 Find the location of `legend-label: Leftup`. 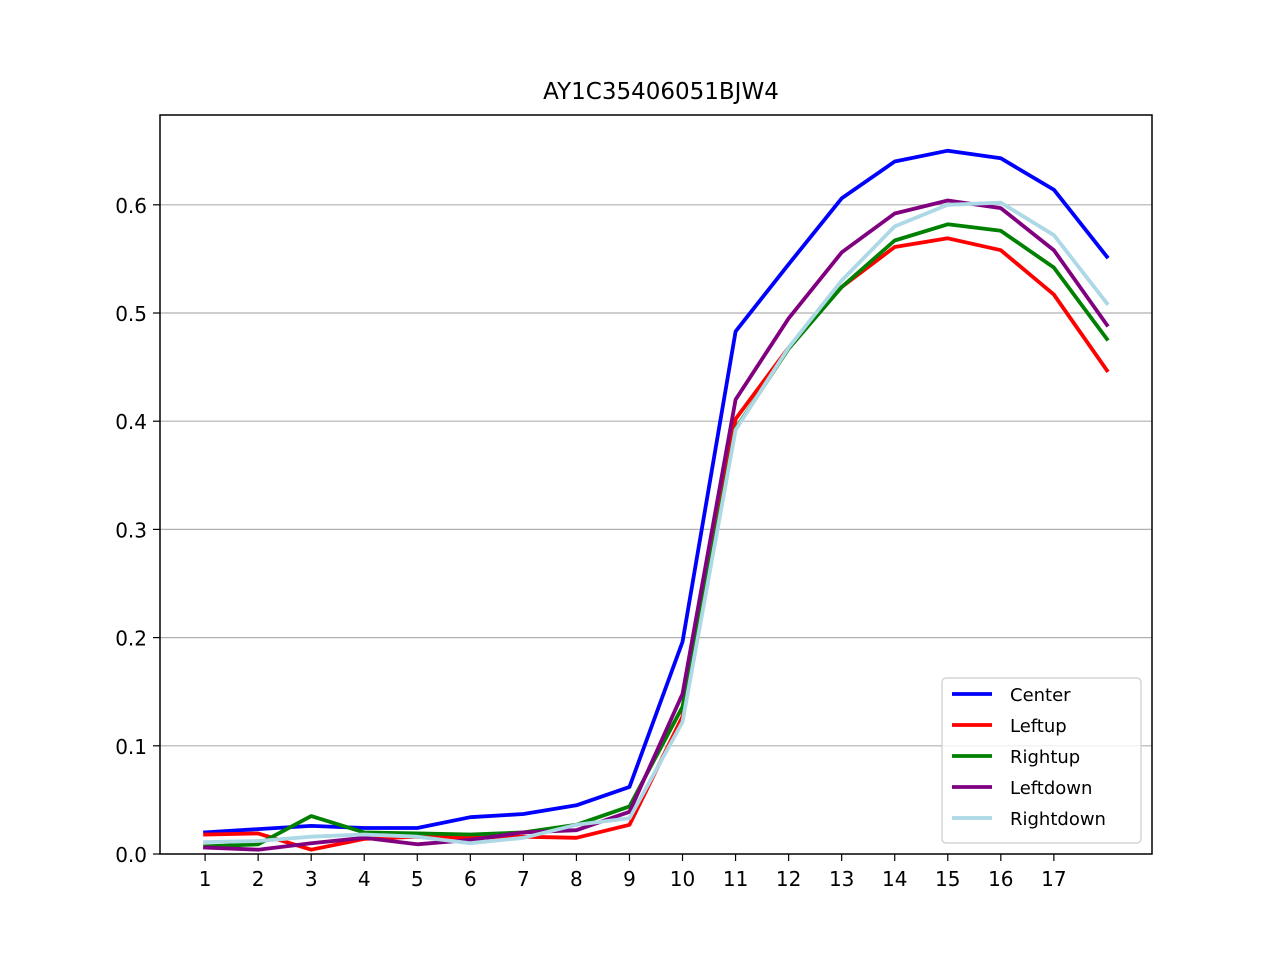

legend-label: Leftup is located at coordinates (1038, 726).